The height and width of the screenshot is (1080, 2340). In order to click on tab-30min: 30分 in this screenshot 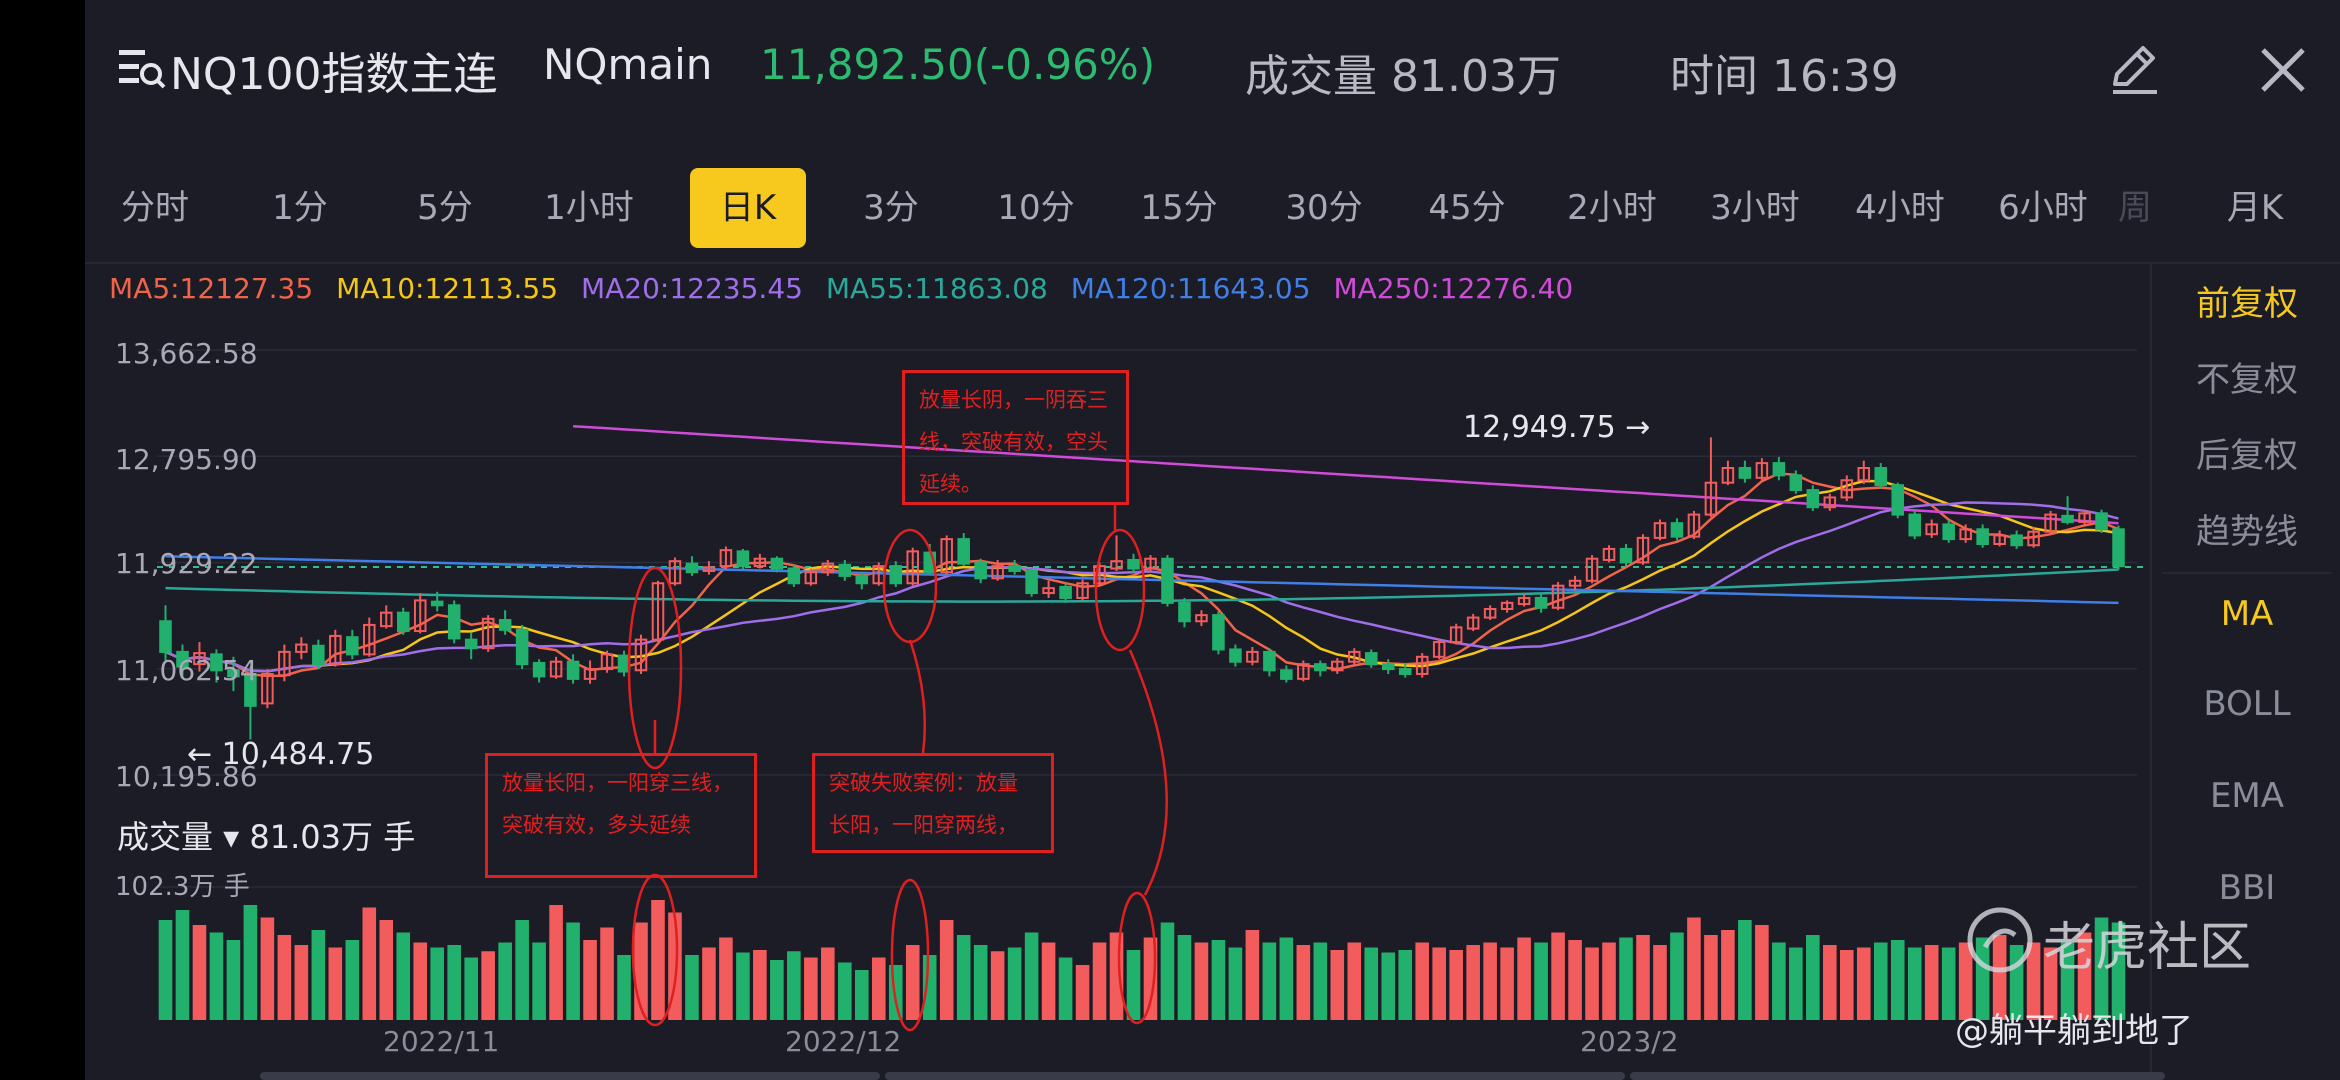, I will do `click(1324, 208)`.